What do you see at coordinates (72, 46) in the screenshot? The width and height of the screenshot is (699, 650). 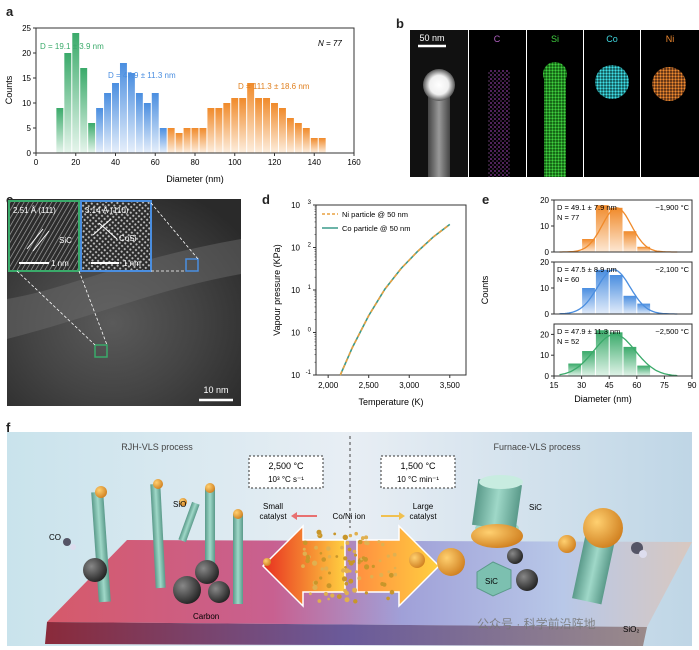 I see `a-legend-green: D = 19.1 ± 3.9 nm` at bounding box center [72, 46].